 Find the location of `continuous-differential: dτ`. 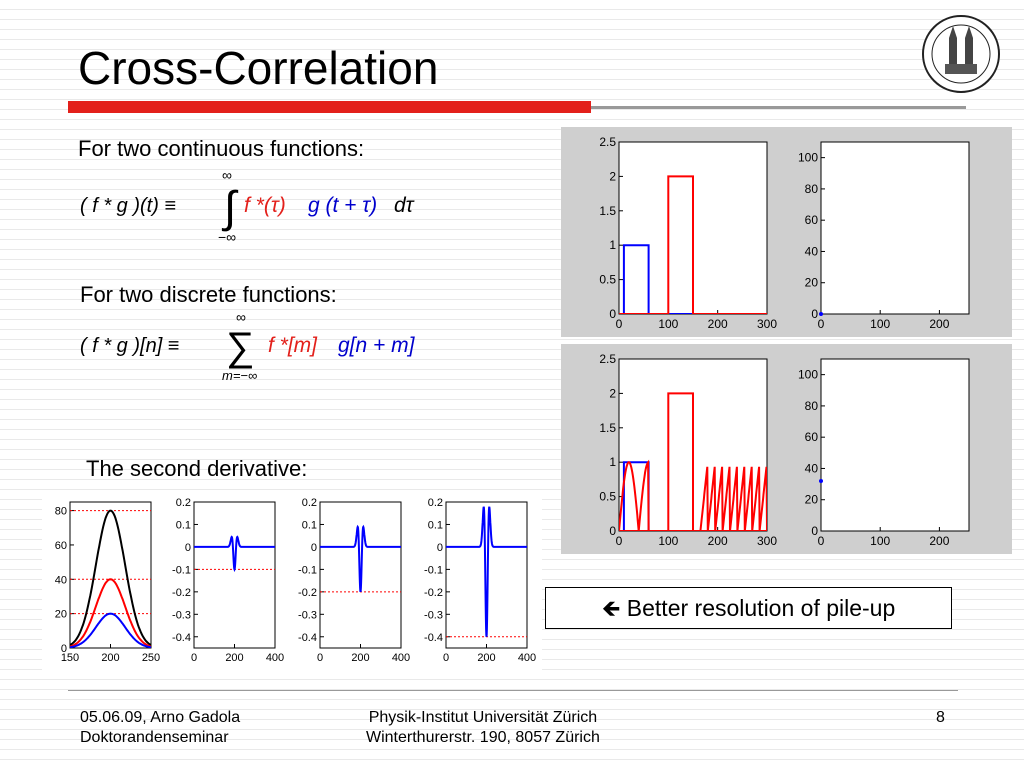

continuous-differential: dτ is located at coordinates (404, 205).